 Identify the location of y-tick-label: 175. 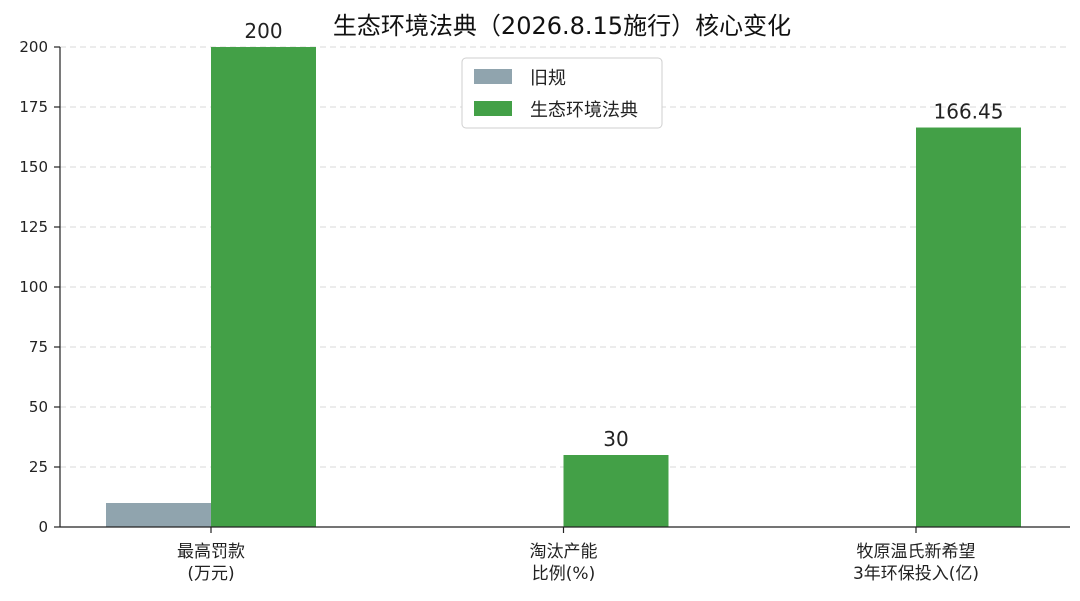
(33, 107).